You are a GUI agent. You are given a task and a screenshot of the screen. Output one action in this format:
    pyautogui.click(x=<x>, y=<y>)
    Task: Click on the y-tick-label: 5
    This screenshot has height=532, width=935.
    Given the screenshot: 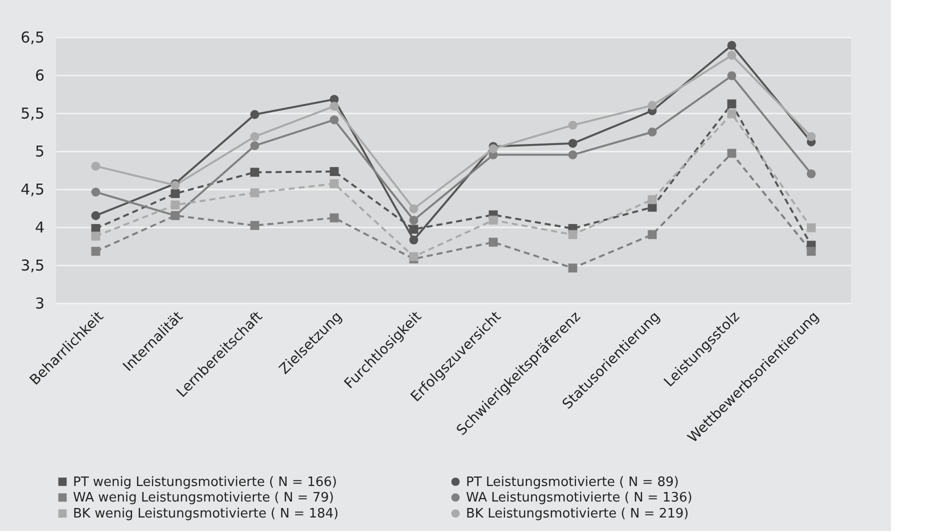 What is the action you would take?
    pyautogui.click(x=39, y=151)
    